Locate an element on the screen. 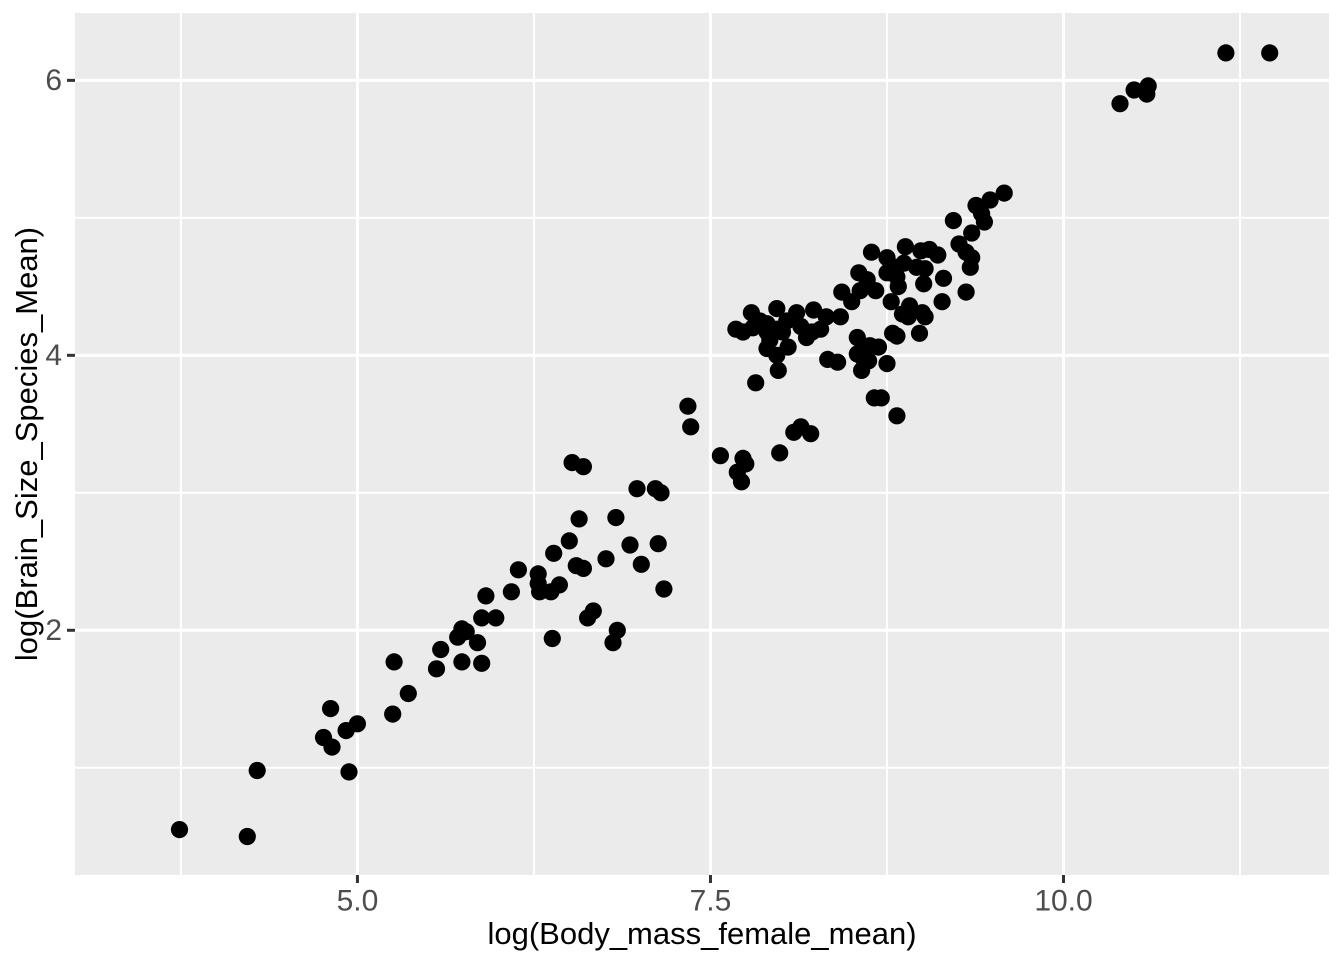 This screenshot has width=1344, height=960. y-axis-title: log(Brain_Size_Species_Mean) is located at coordinates (26, 444).